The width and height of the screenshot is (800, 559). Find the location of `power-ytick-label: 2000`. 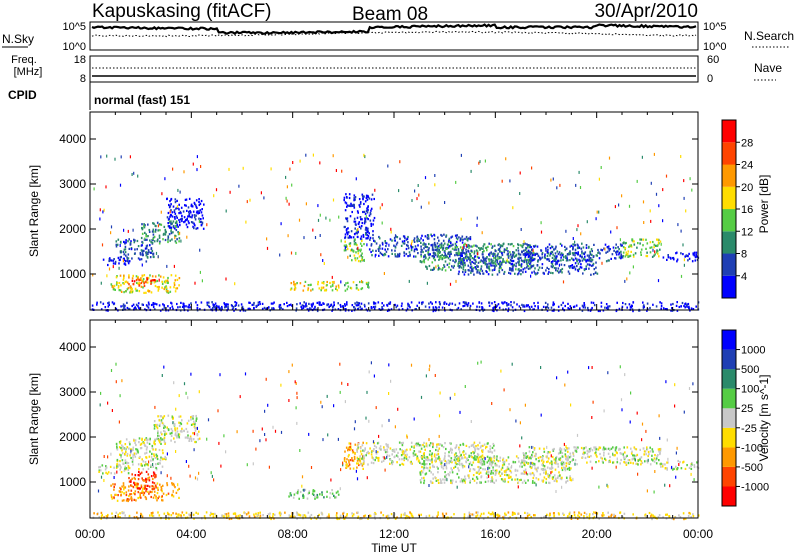

power-ytick-label: 2000 is located at coordinates (72, 229).